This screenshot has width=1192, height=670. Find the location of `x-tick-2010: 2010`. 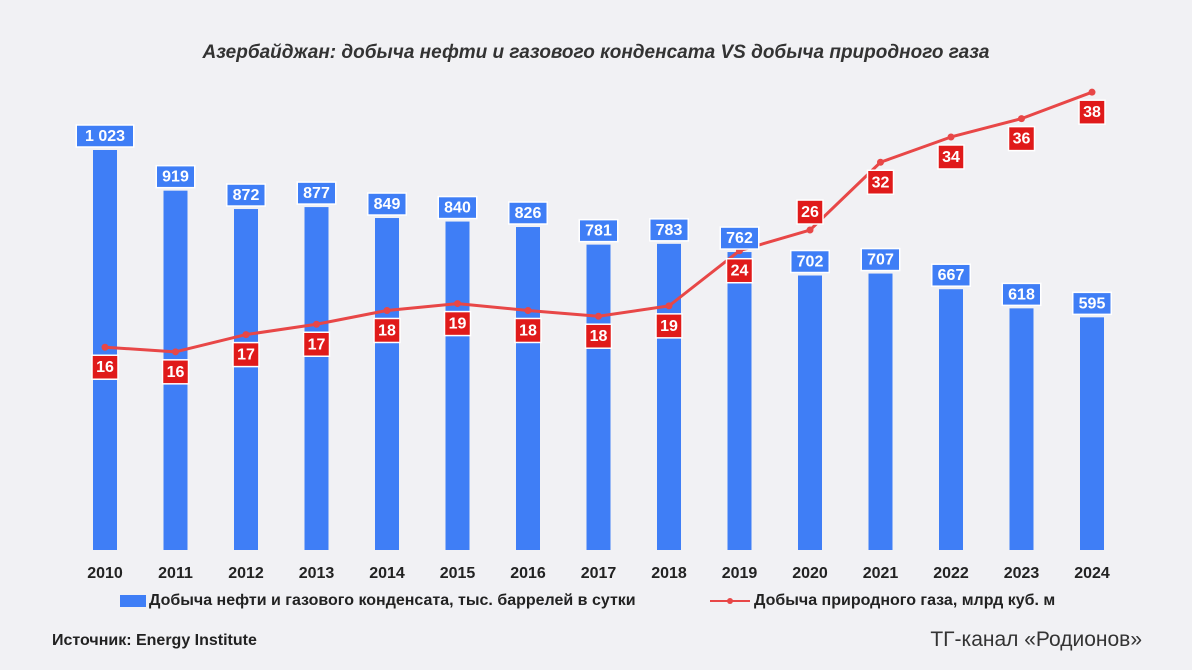

x-tick-2010: 2010 is located at coordinates (105, 573).